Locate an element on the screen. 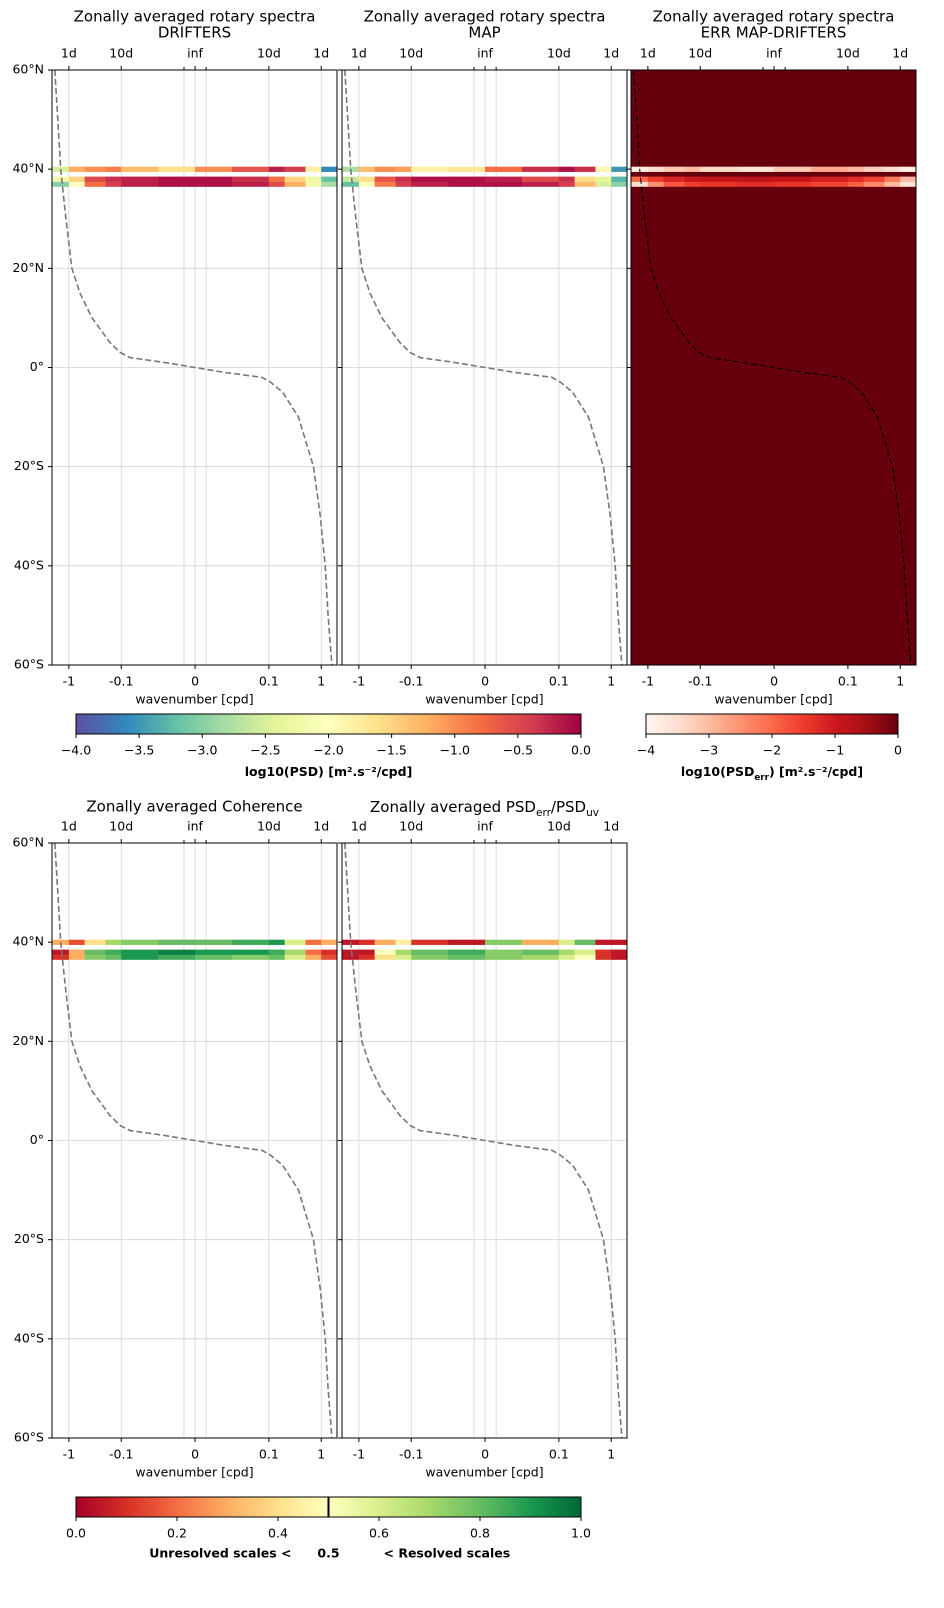 Image resolution: width=944 pixels, height=1608 pixels. y-tick-label: 20°N is located at coordinates (28, 267).